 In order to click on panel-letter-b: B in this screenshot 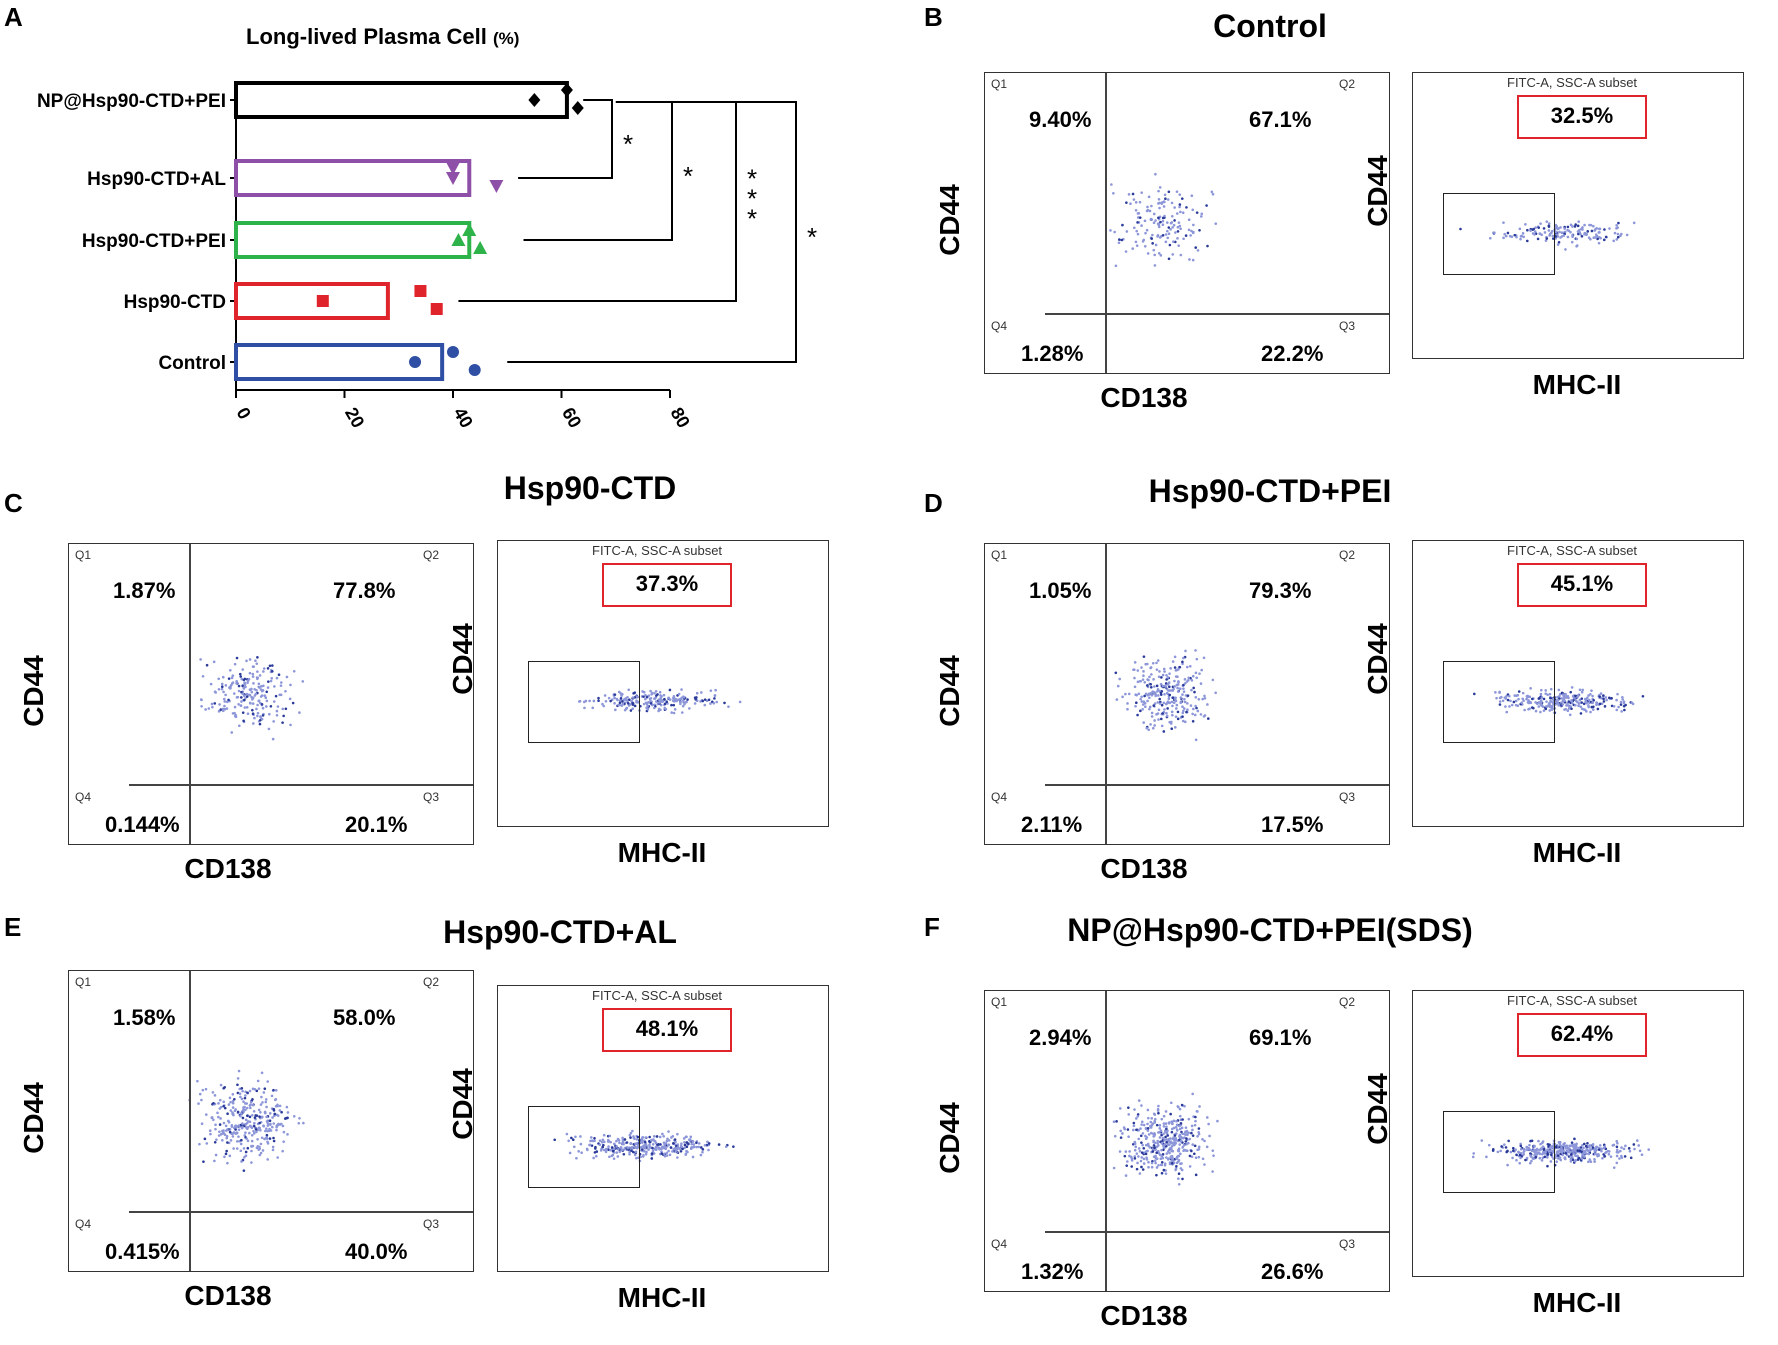, I will do `click(933, 17)`.